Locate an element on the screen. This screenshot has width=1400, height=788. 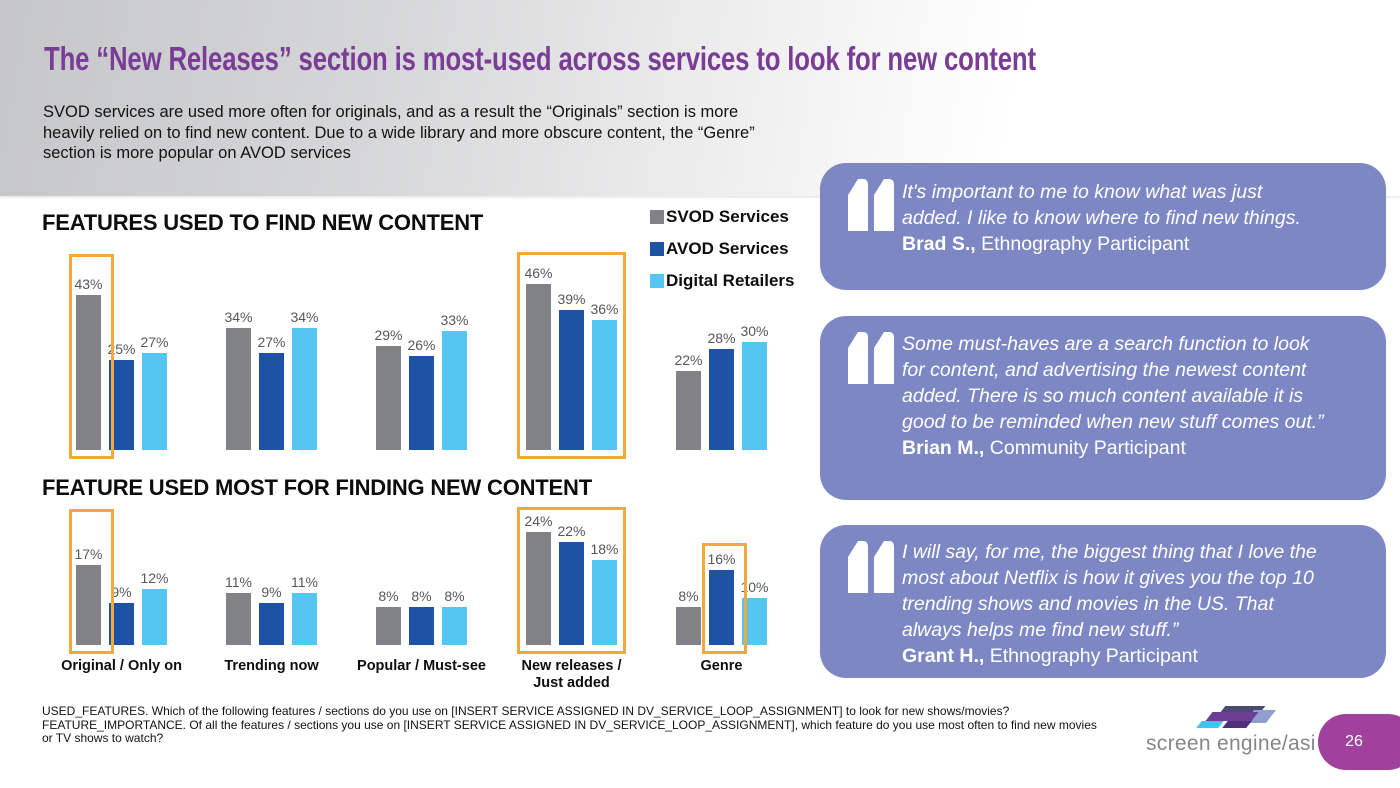
bar-value-label: 28% is located at coordinates (721, 338).